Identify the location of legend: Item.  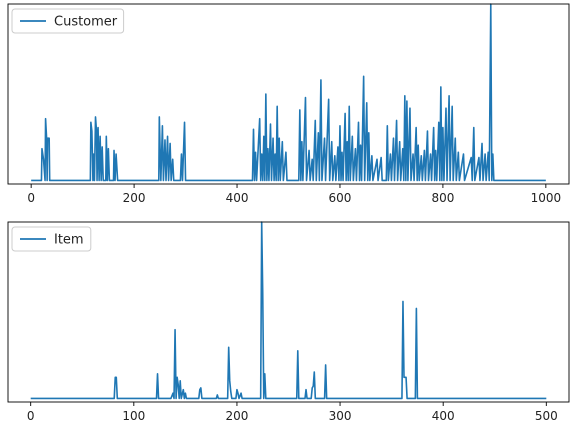
(51, 239).